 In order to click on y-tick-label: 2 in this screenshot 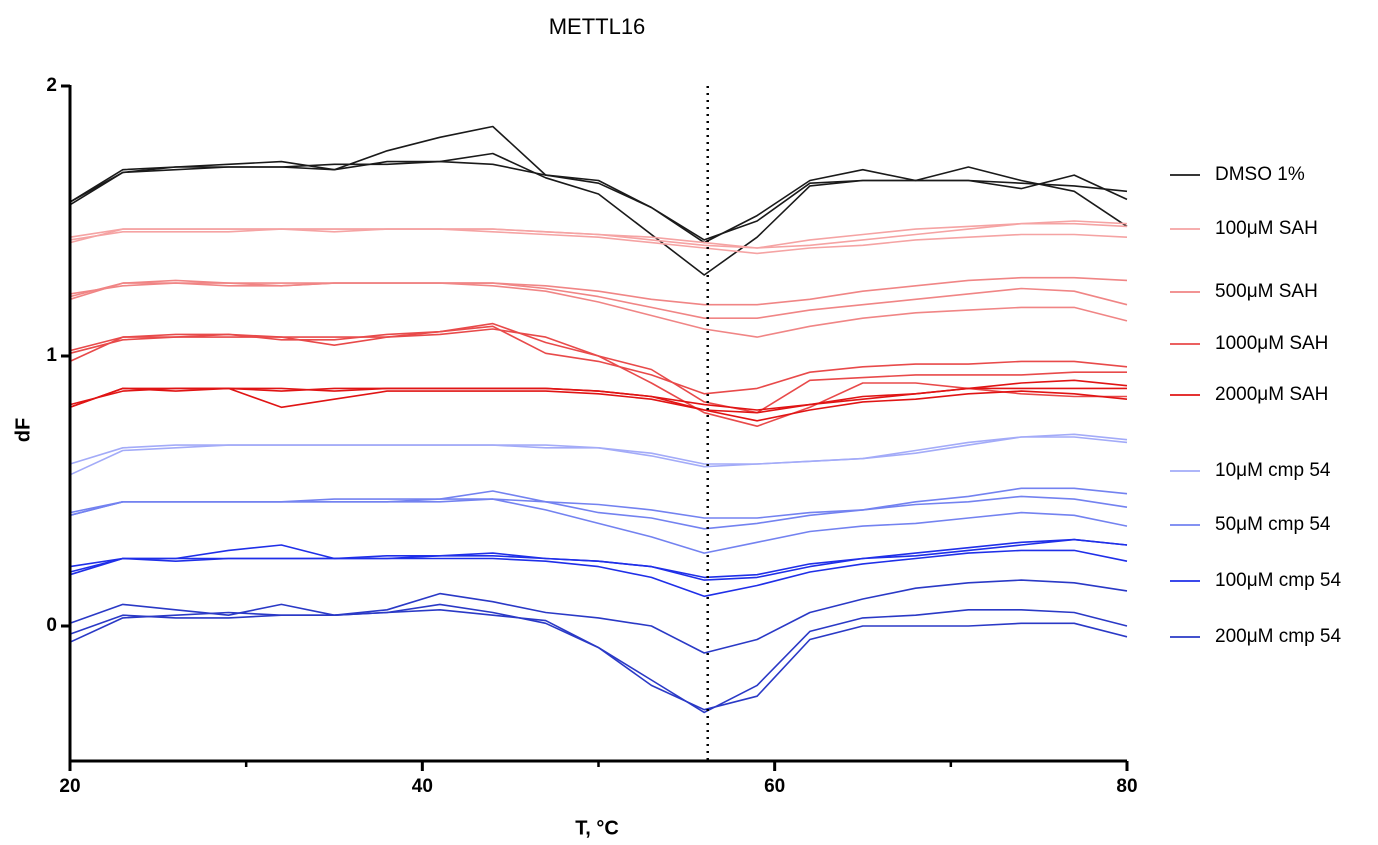, I will do `click(51, 85)`.